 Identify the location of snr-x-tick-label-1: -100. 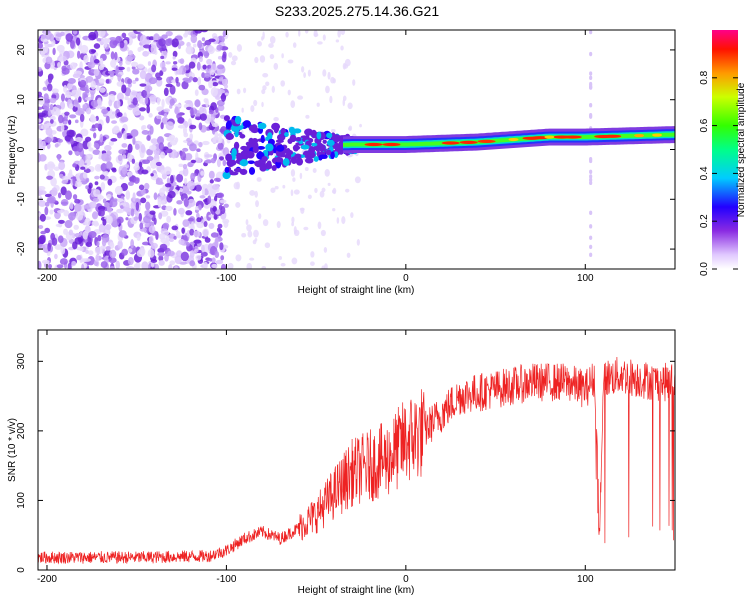
(226, 579).